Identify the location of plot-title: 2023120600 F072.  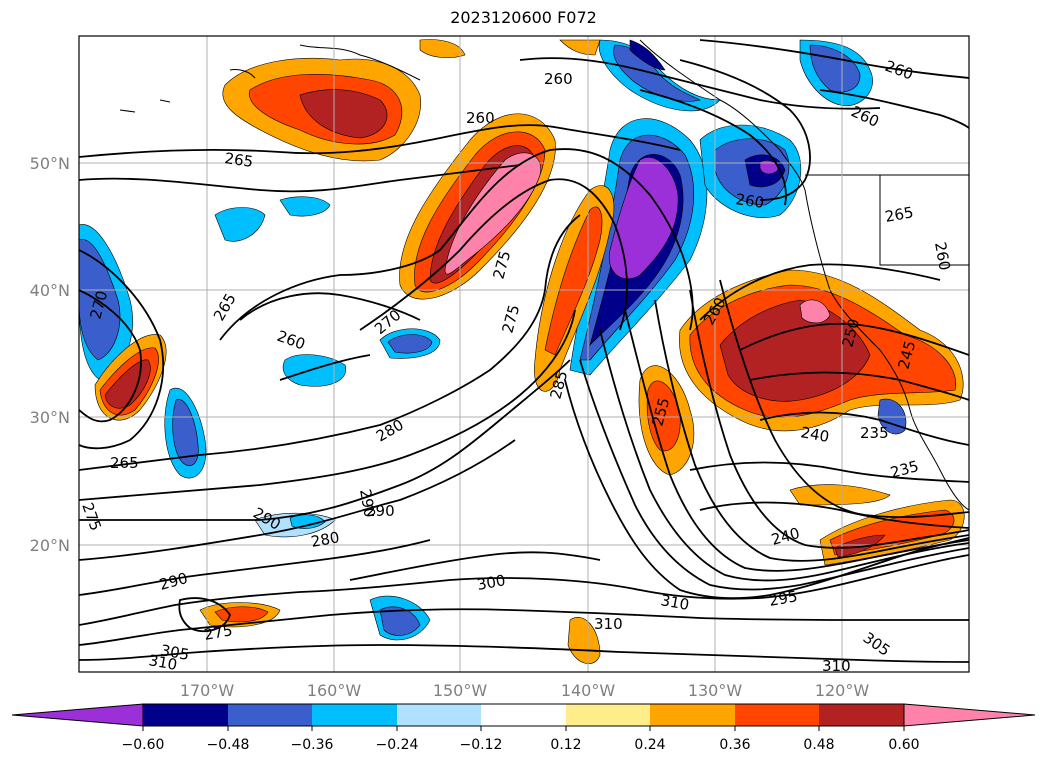
(523, 17).